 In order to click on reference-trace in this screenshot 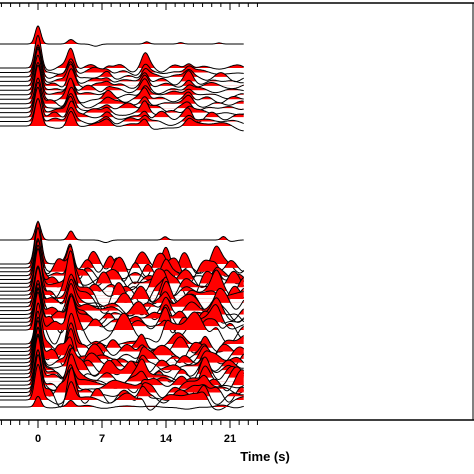, I will do `click(122, 36)`.